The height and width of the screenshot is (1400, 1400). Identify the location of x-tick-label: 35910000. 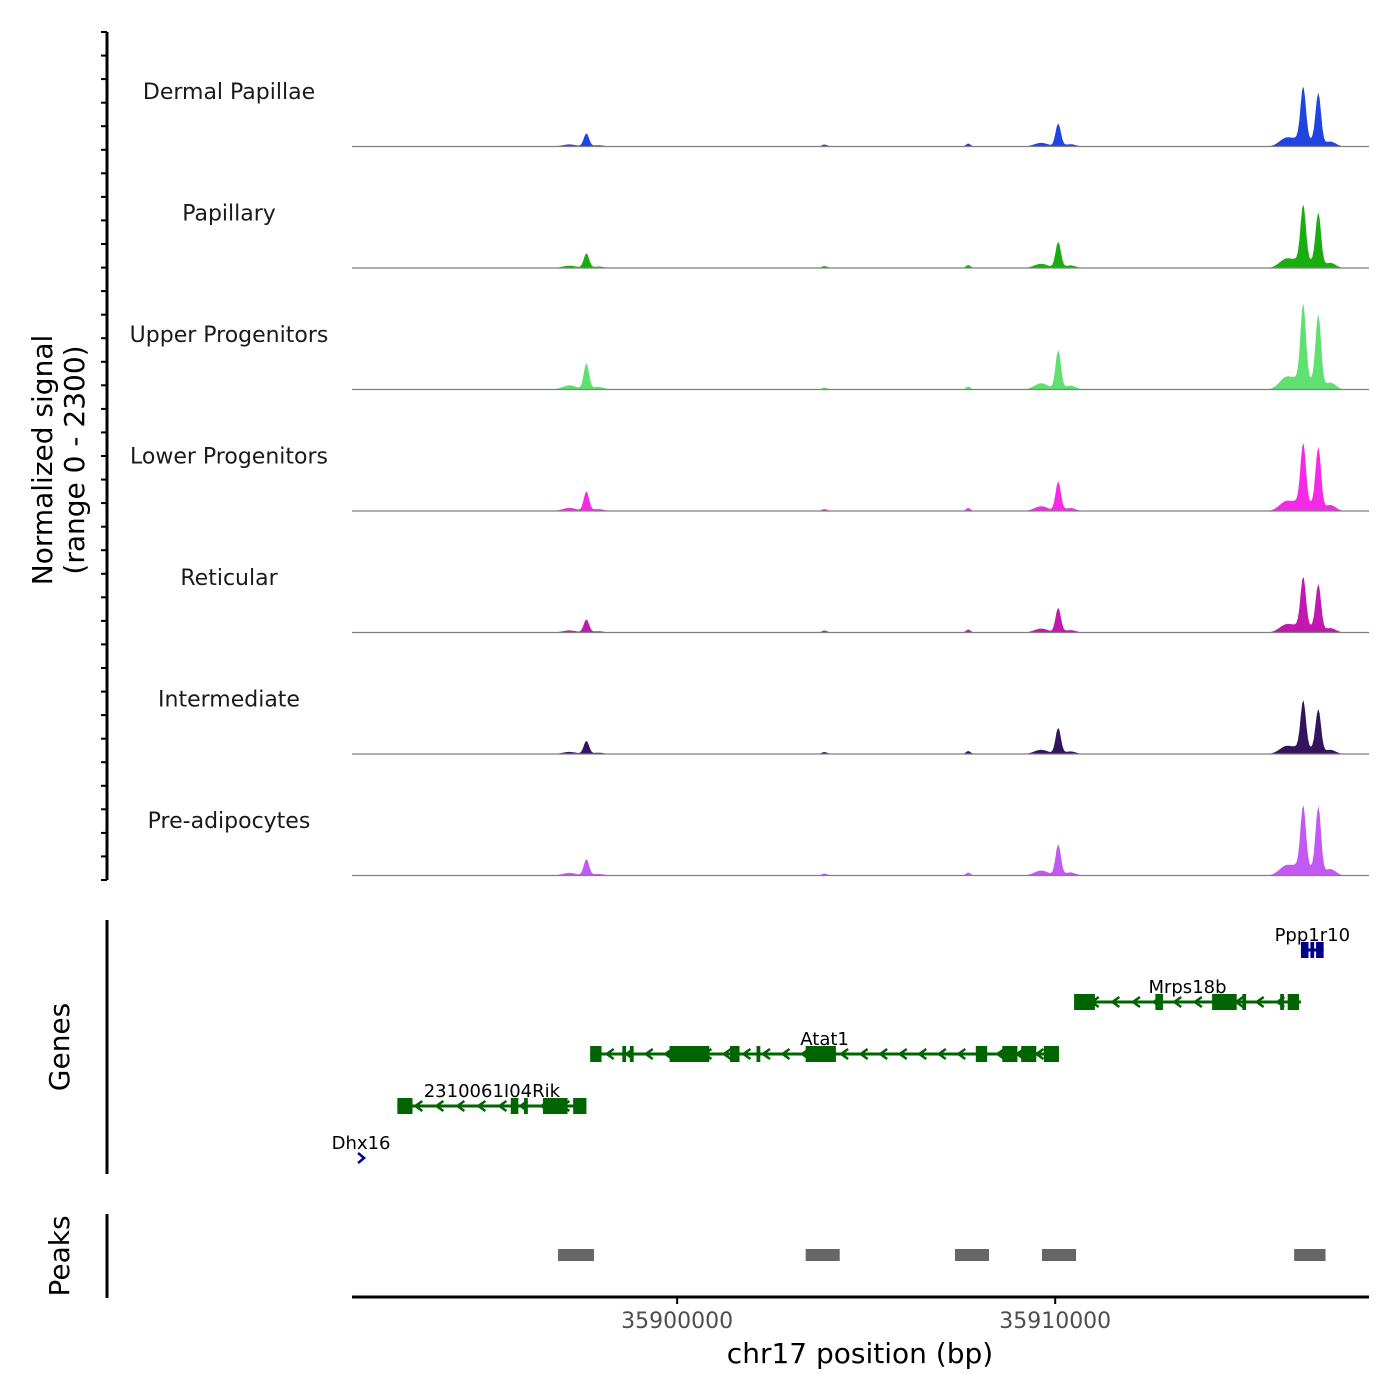
(1055, 1321).